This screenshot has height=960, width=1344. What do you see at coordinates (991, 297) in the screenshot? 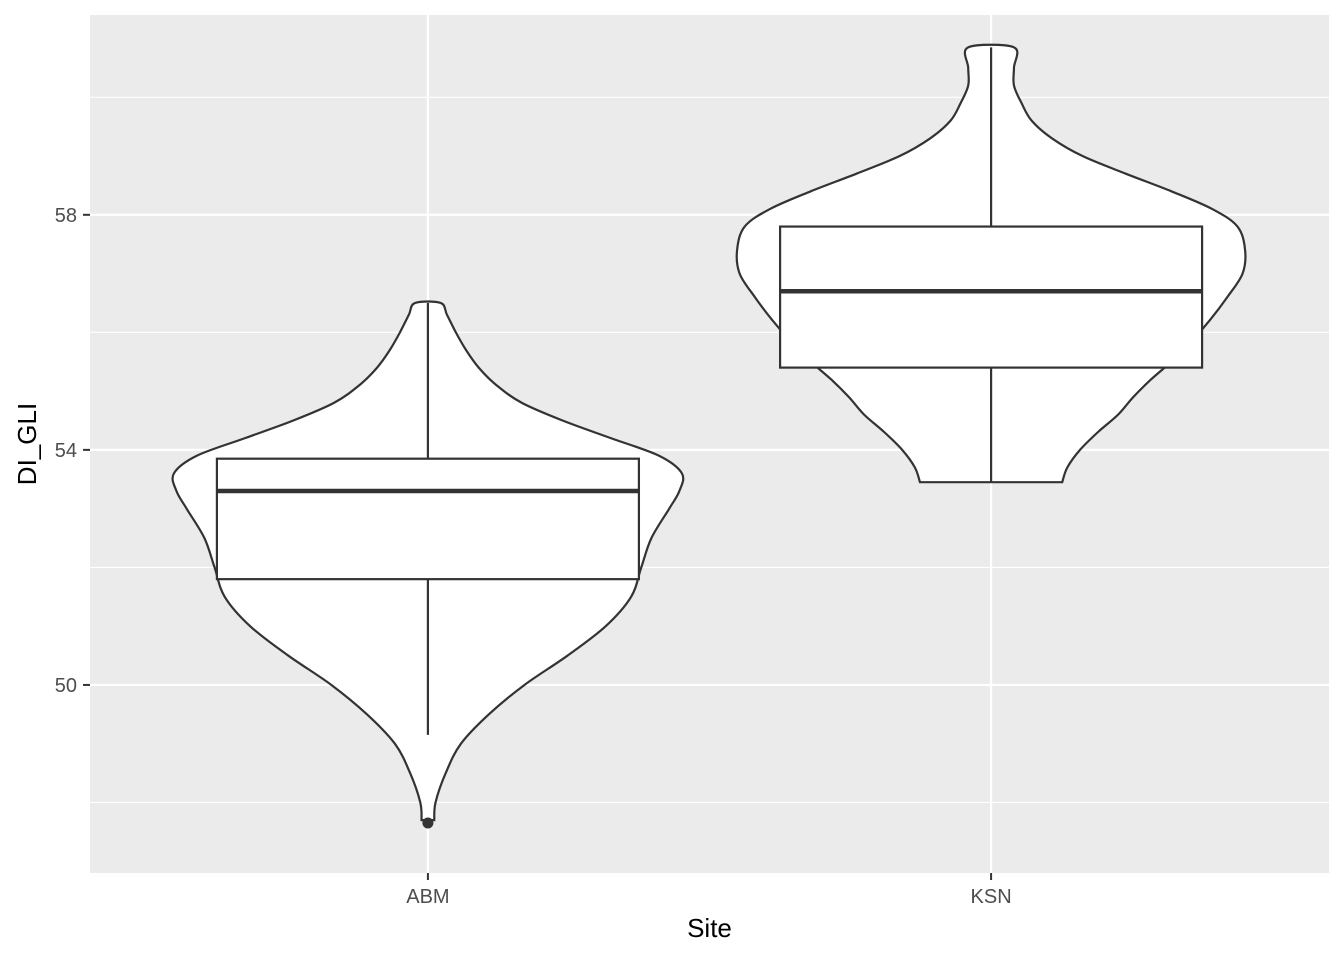
I see `box-ksn` at bounding box center [991, 297].